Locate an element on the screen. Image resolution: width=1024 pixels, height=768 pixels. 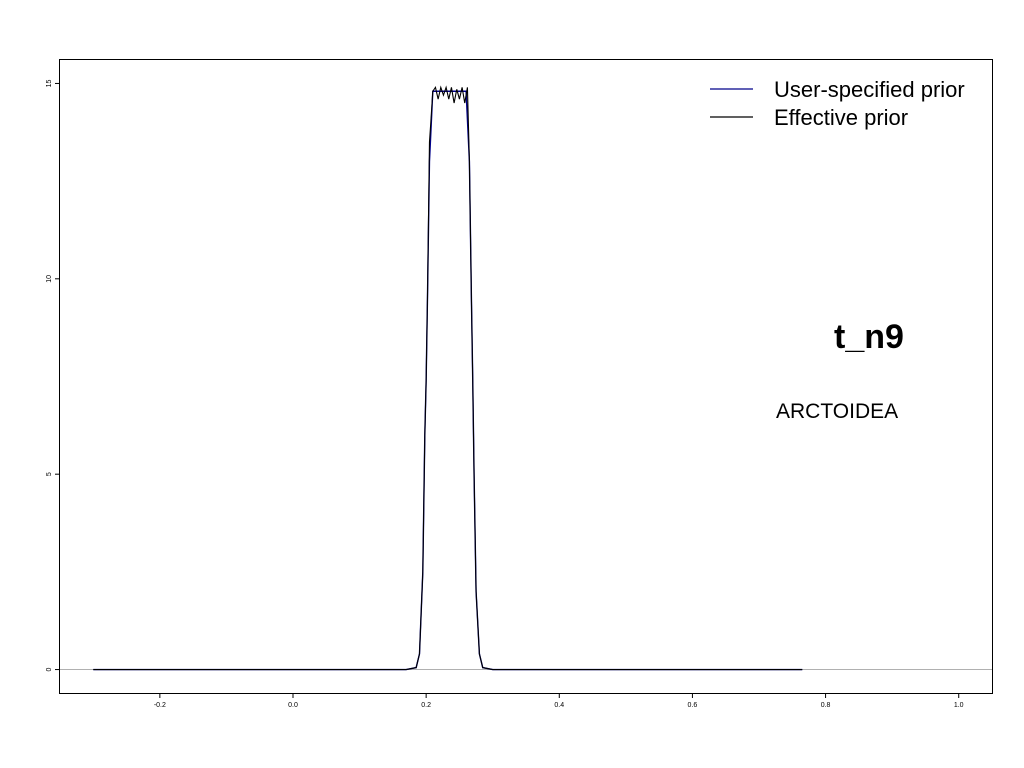
x-tick-label: 0.4 is located at coordinates (559, 705).